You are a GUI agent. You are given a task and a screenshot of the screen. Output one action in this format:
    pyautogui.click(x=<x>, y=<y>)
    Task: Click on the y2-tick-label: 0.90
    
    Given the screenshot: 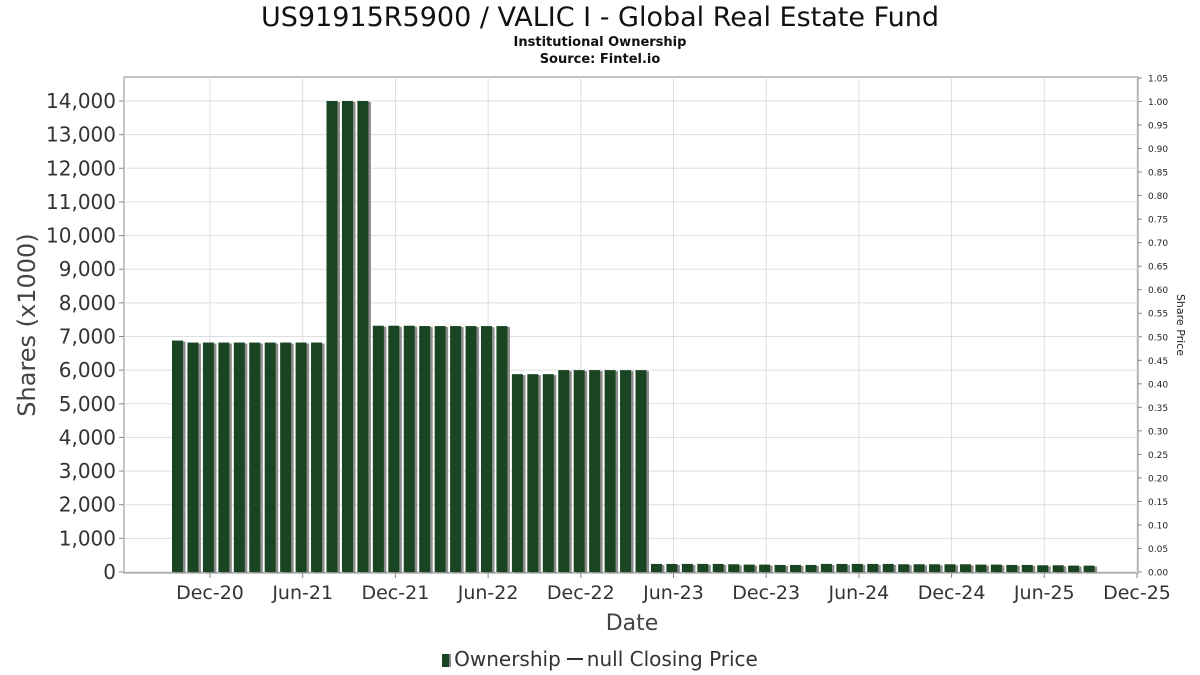 What is the action you would take?
    pyautogui.click(x=1158, y=150)
    